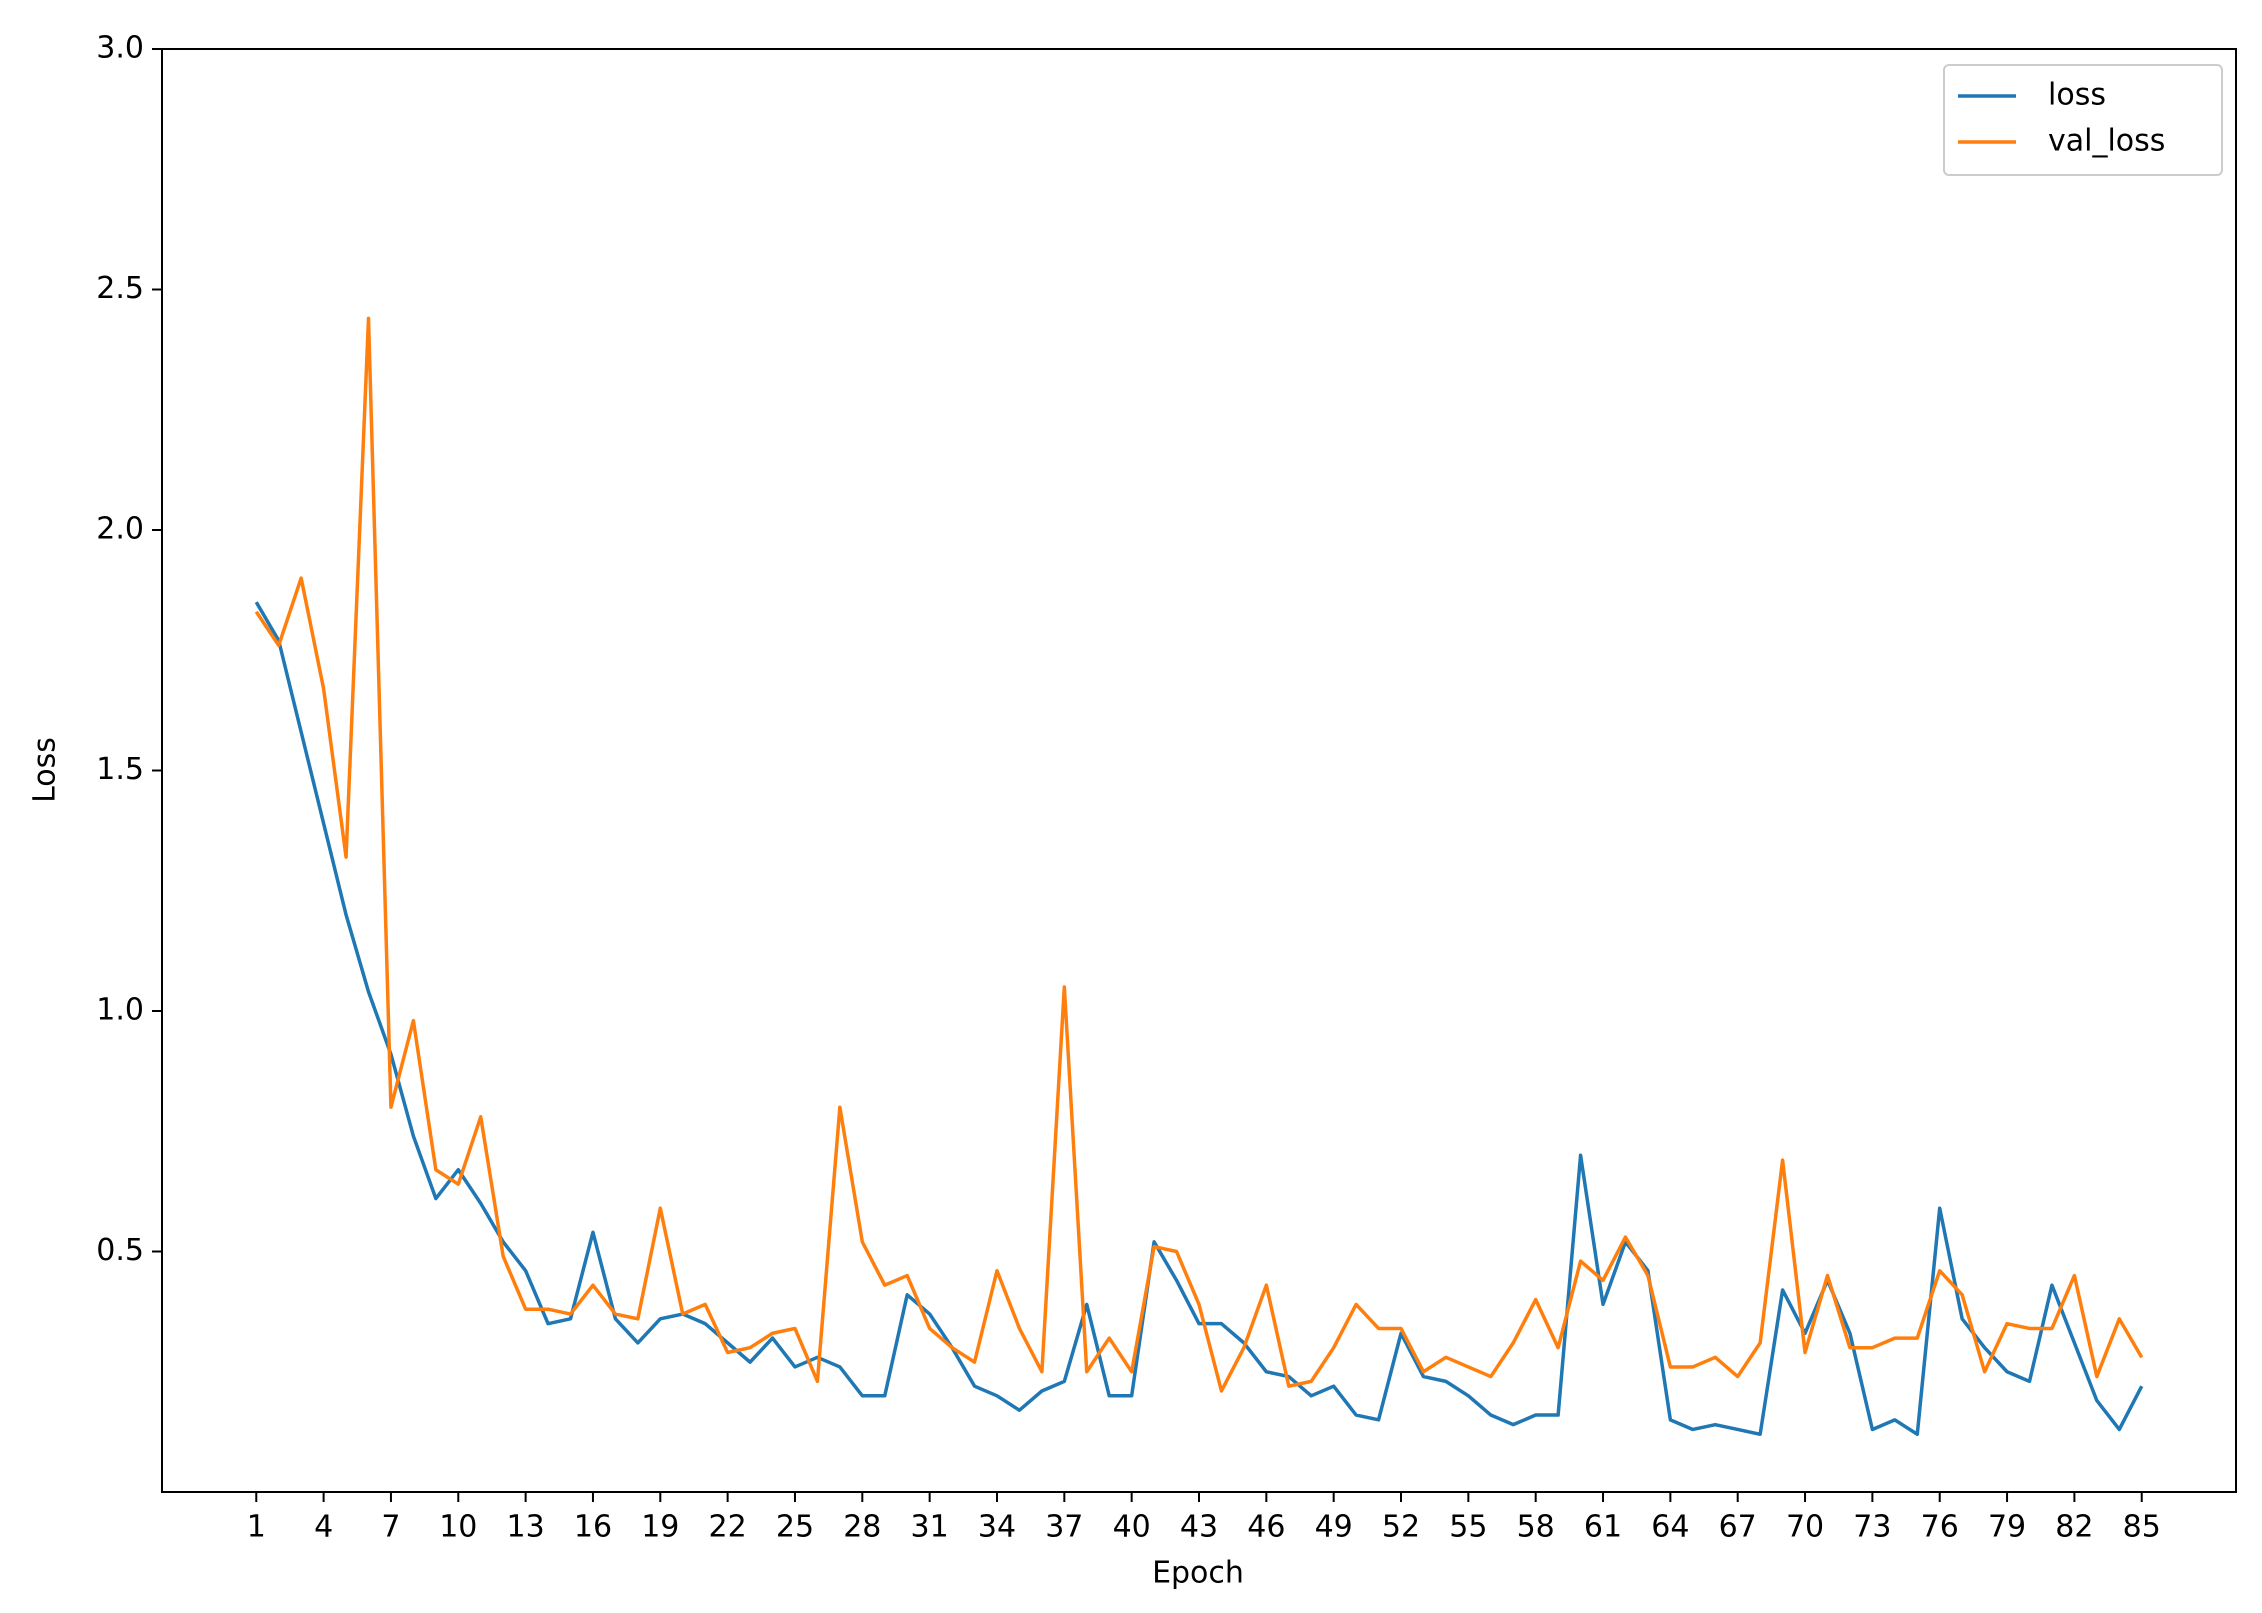  What do you see at coordinates (1805, 1527) in the screenshot?
I see `x-tick-label: 70` at bounding box center [1805, 1527].